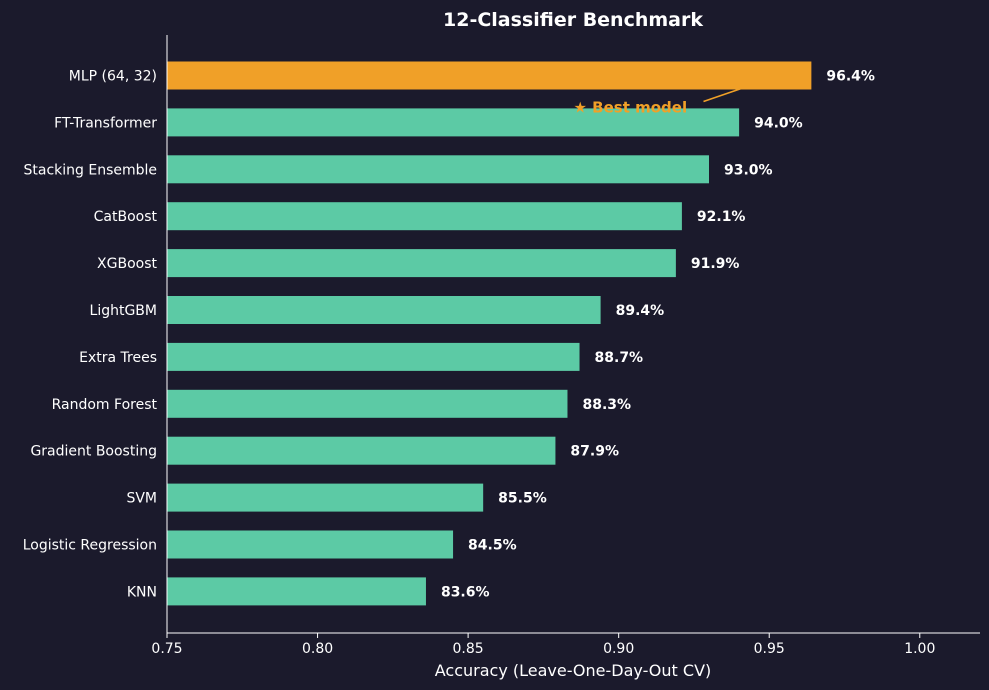  I want to click on x-tick-label-0: 0.75, so click(166, 649).